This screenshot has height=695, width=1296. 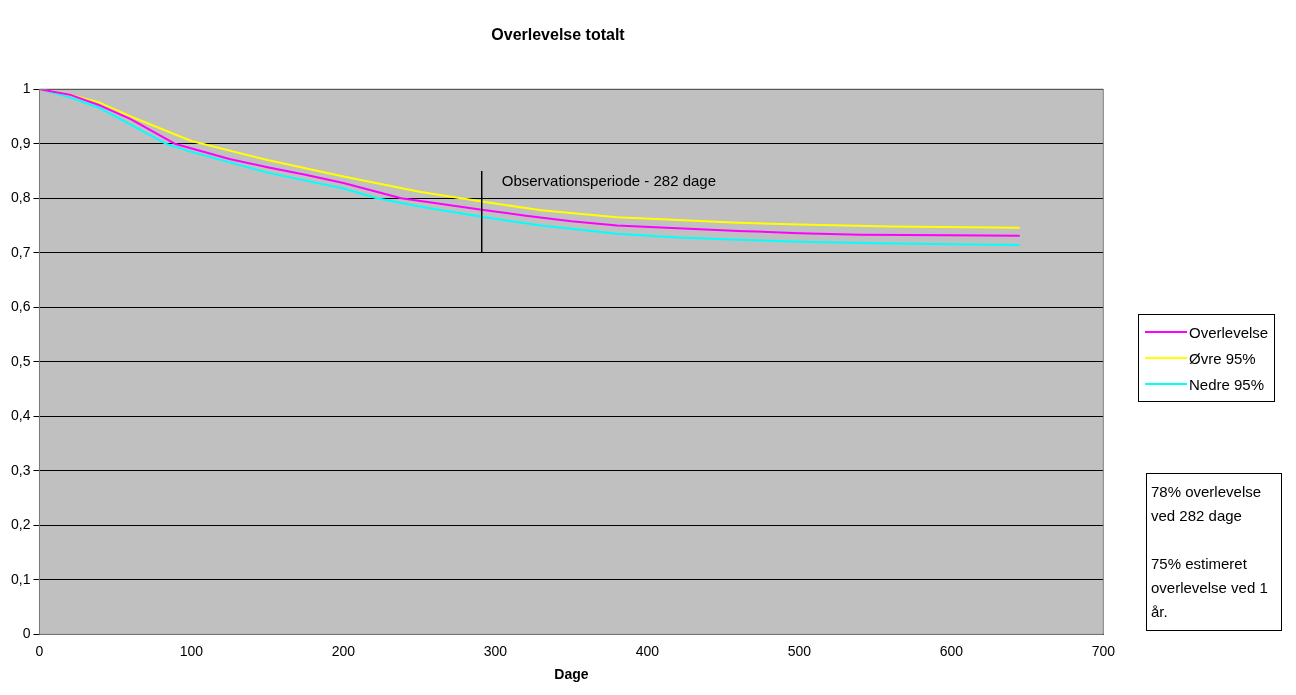 What do you see at coordinates (1229, 332) in the screenshot?
I see `legend-label: Overlevelse` at bounding box center [1229, 332].